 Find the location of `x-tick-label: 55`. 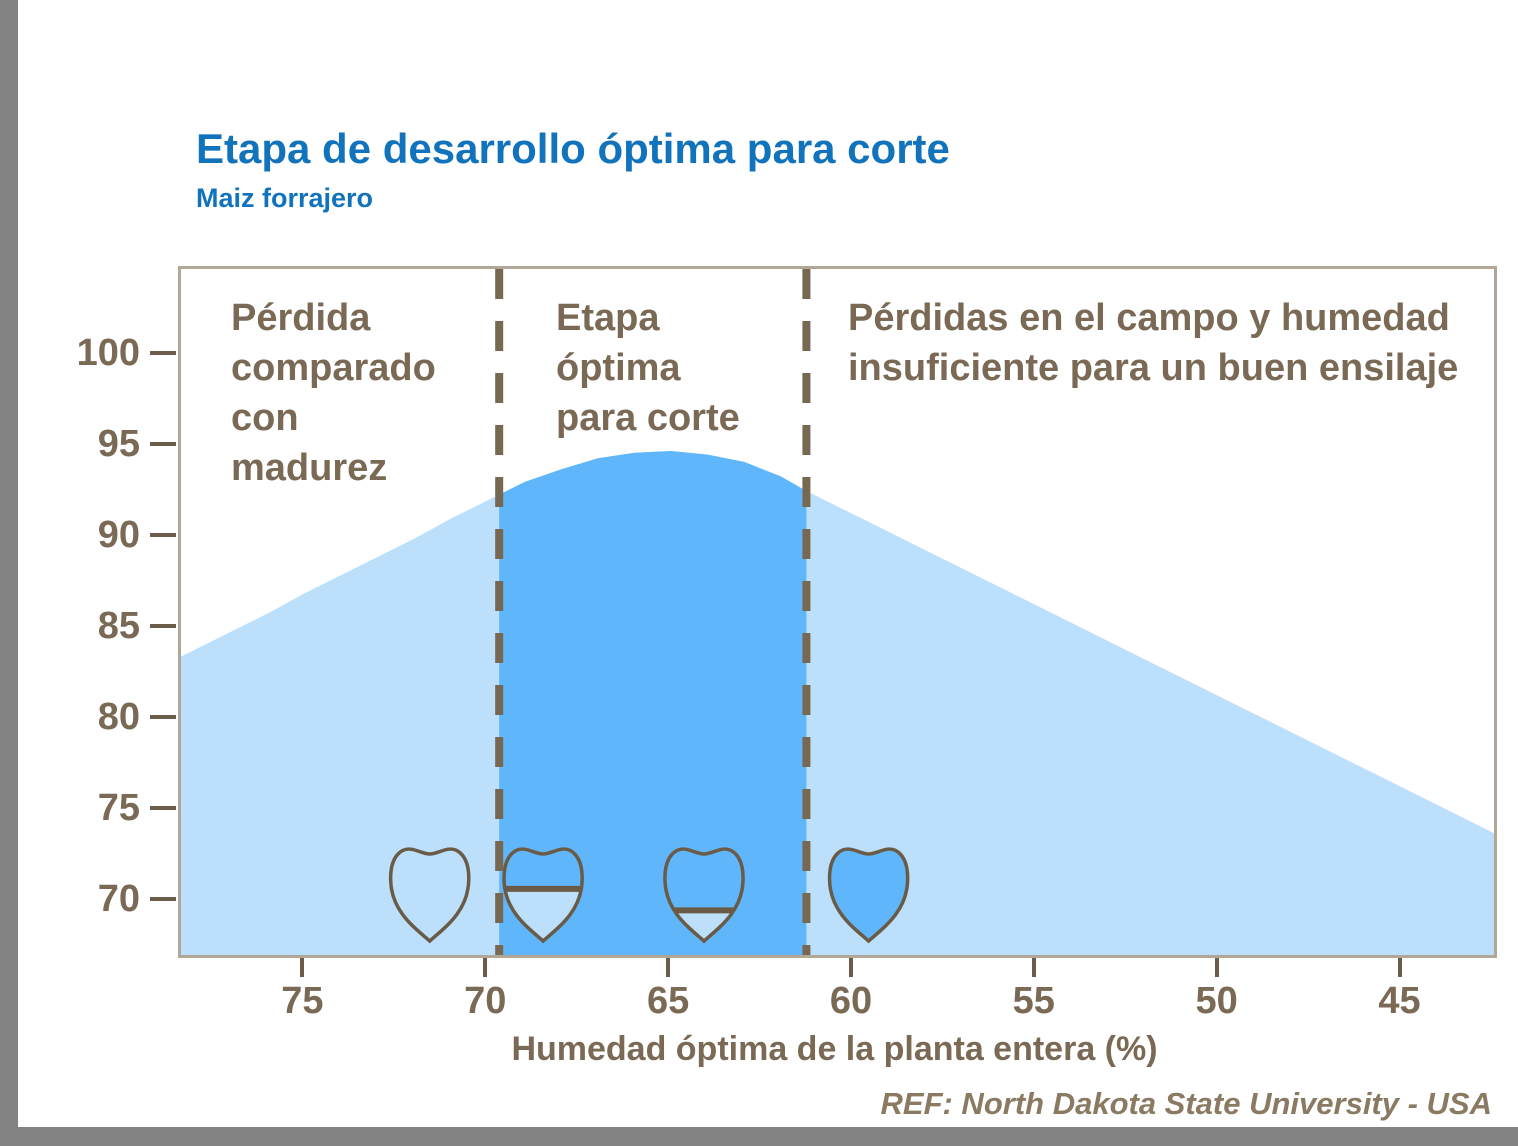

x-tick-label: 55 is located at coordinates (1033, 1001).